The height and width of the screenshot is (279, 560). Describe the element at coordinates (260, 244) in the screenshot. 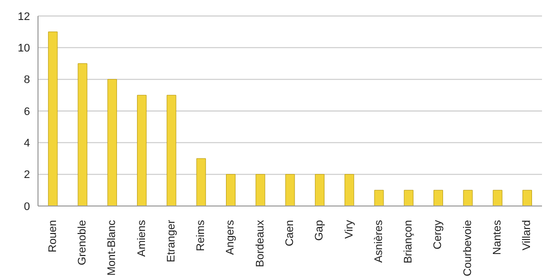

I see `x-tick-label: Bordeaux` at that location.